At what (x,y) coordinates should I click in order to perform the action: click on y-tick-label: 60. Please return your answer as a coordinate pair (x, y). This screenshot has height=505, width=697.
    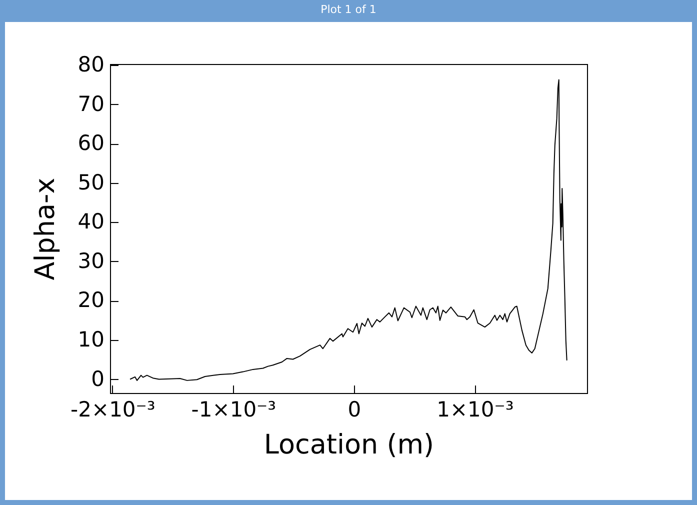
    Looking at the image, I should click on (91, 143).